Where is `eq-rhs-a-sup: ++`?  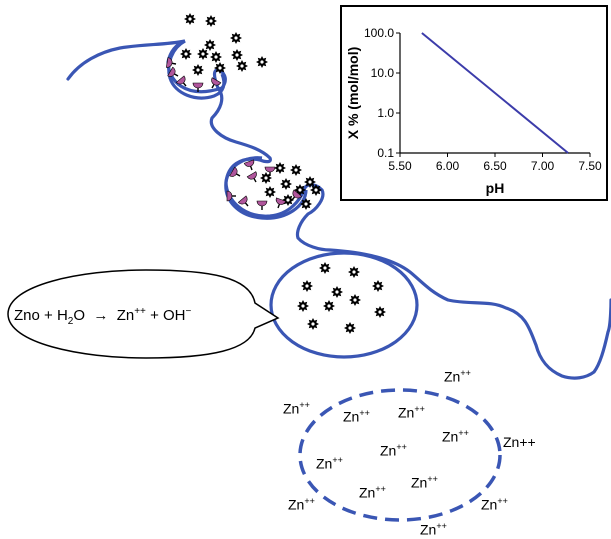
eq-rhs-a-sup: ++ is located at coordinates (140, 311).